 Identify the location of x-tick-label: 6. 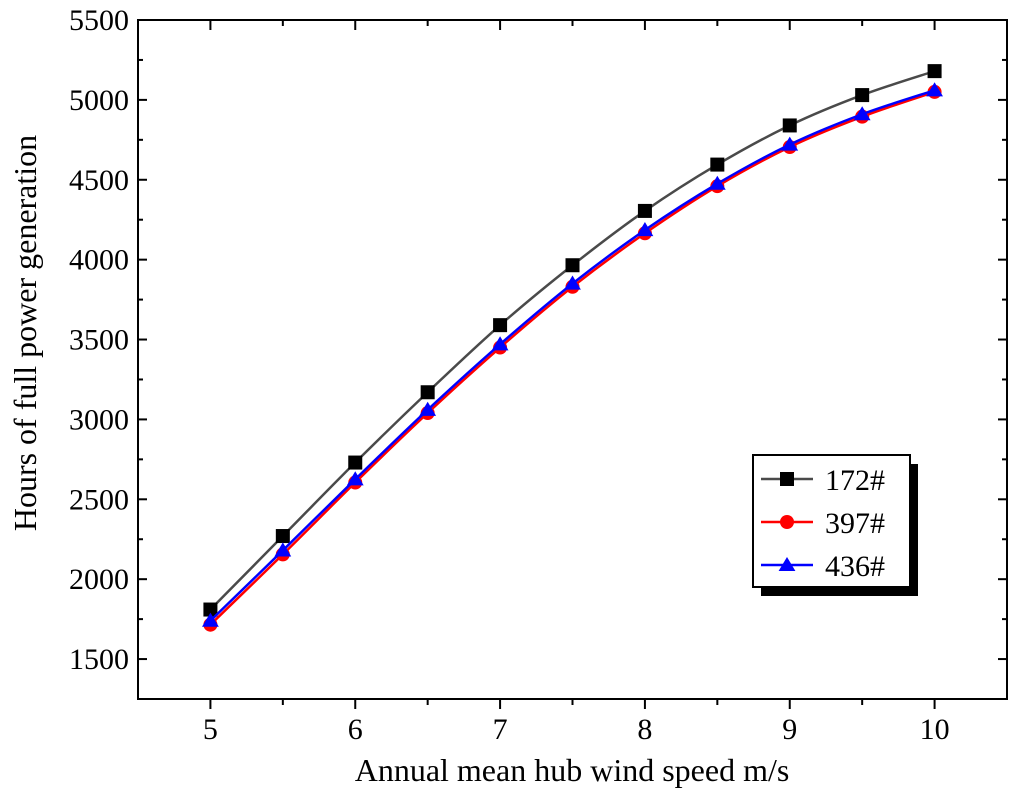
(355, 729).